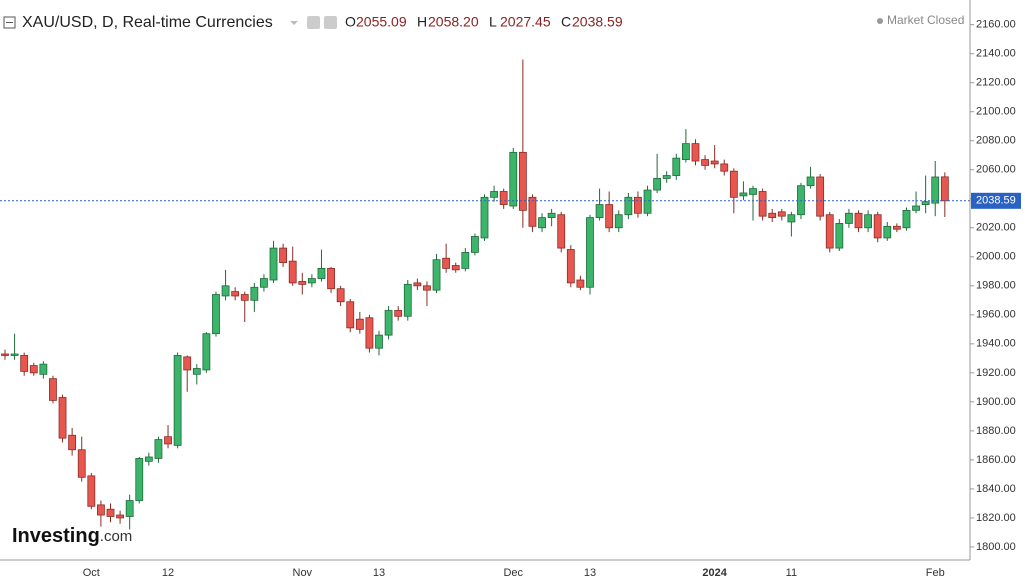 The width and height of the screenshot is (1025, 583). I want to click on y-tick-label: 1900.00, so click(996, 402).